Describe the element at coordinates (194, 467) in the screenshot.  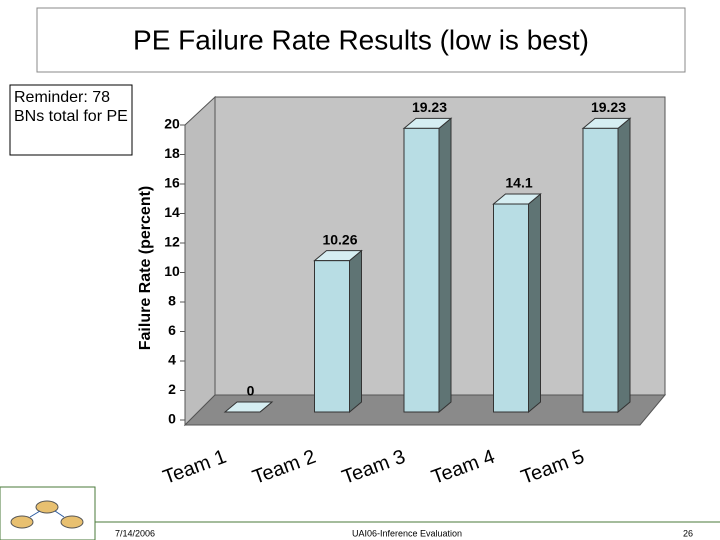
I see `x-tick-label: Team 1` at that location.